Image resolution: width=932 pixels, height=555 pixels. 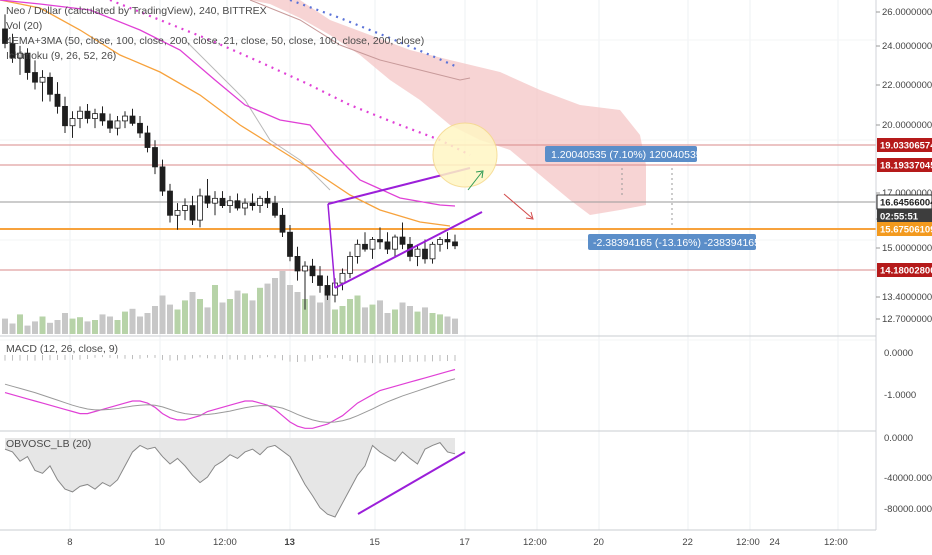 What do you see at coordinates (230, 400) in the screenshot?
I see `macd-signal-line` at bounding box center [230, 400].